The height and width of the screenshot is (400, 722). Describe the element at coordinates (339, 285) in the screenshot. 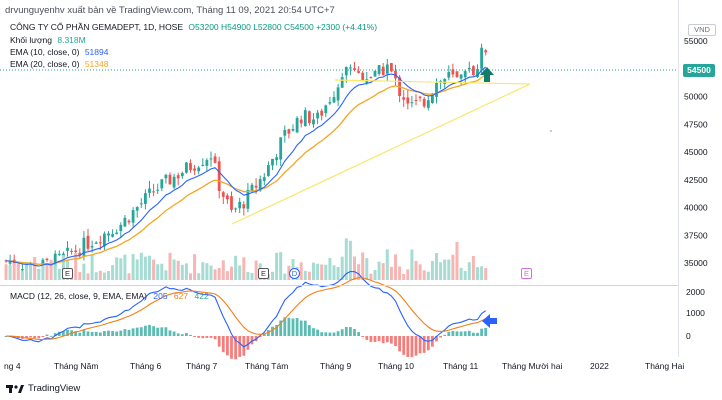

I see `pane-separator` at that location.